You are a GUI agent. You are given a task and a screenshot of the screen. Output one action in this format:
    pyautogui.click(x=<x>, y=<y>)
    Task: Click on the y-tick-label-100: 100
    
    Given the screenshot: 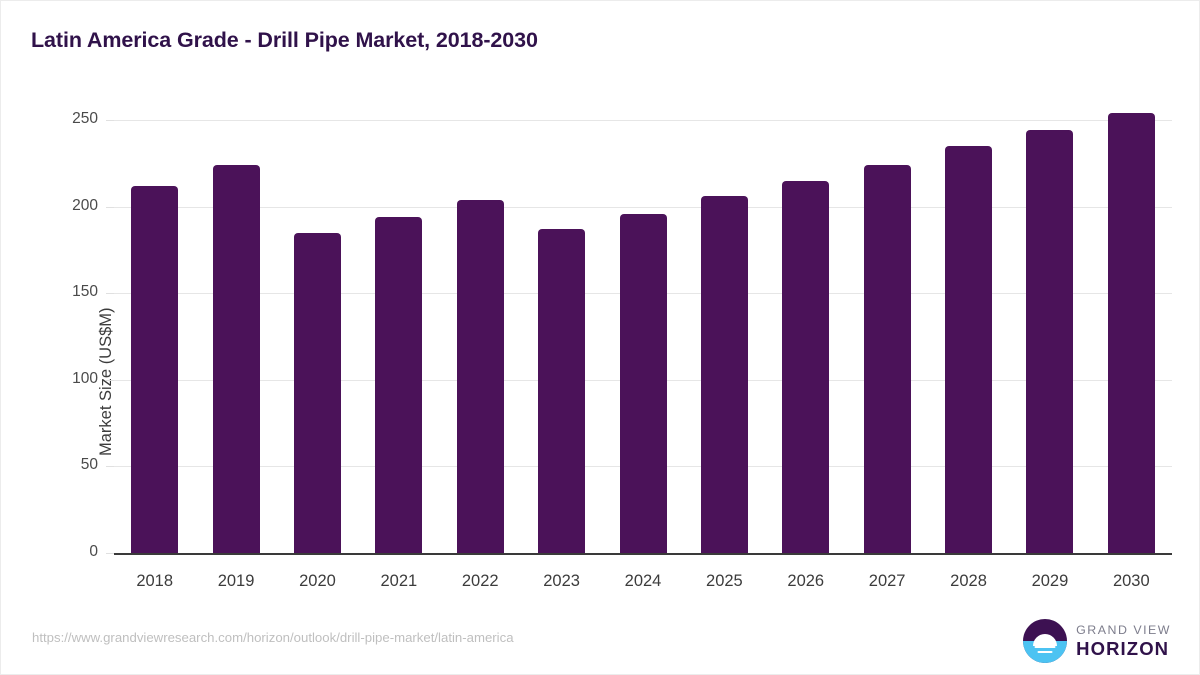 What is the action you would take?
    pyautogui.click(x=85, y=378)
    